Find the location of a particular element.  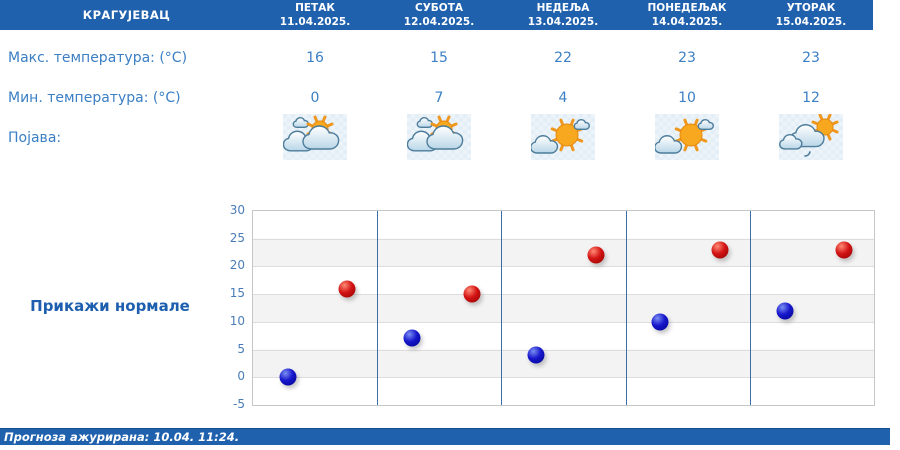

max-temp-value: 22 is located at coordinates (563, 58).